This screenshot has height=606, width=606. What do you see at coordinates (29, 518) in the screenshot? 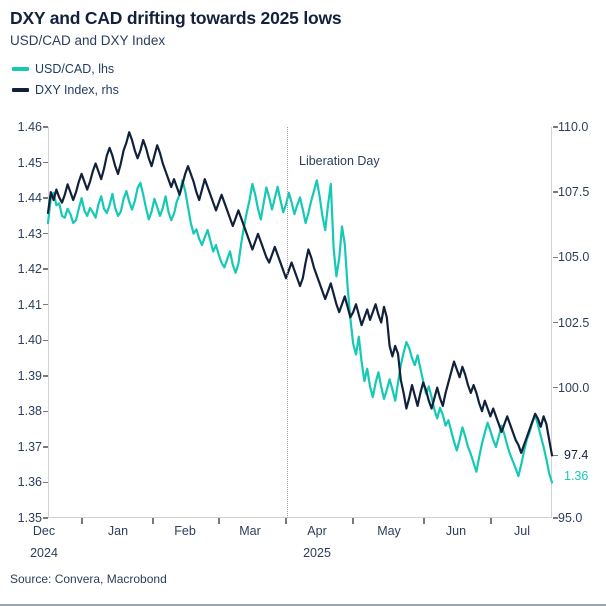
I see `y-axis-left-label: 1.35` at bounding box center [29, 518].